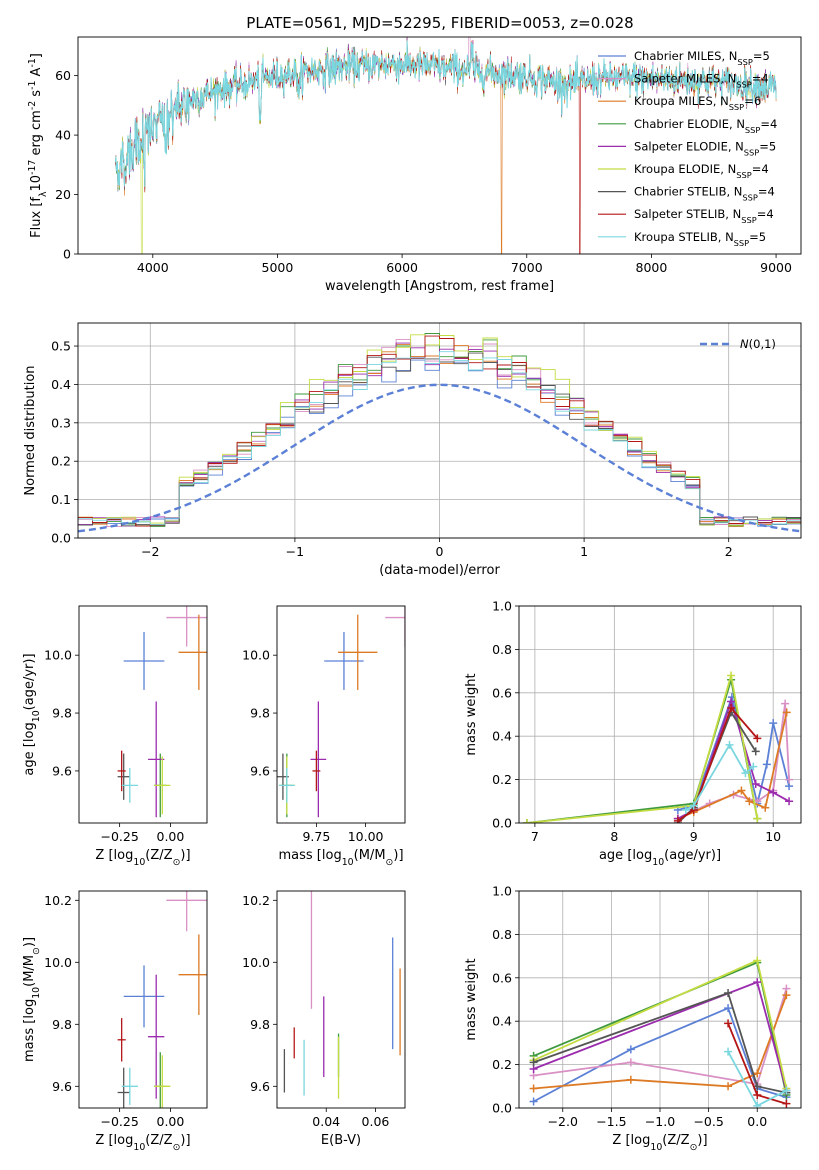 The width and height of the screenshot is (819, 1170). I want to click on x-tick-label: 10.00, so click(366, 836).